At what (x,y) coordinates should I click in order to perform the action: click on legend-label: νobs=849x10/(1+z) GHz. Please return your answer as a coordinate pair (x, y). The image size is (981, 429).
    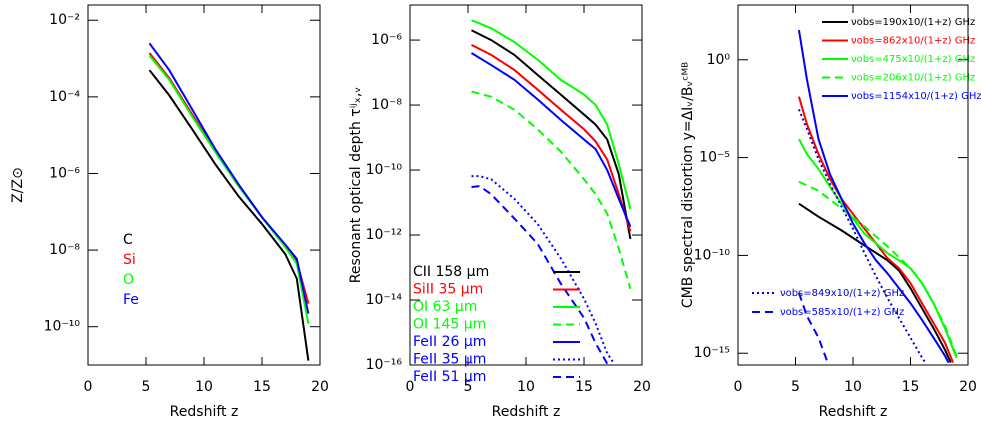
    Looking at the image, I should click on (842, 293).